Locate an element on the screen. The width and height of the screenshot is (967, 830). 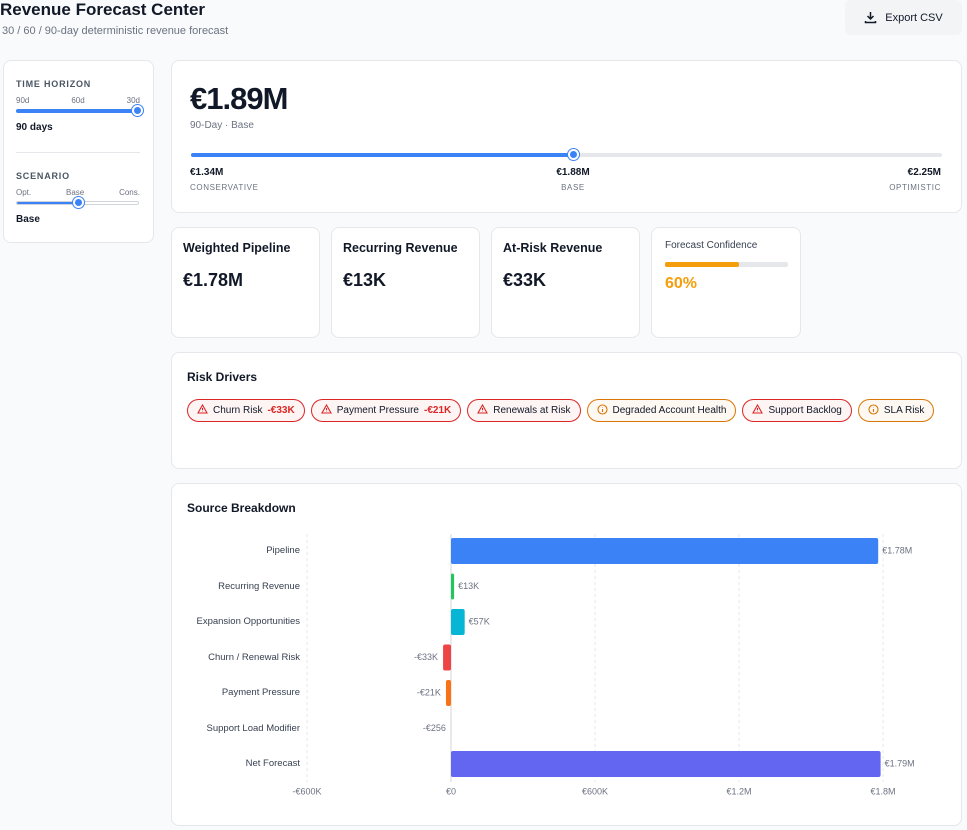
value-label: €1.78M is located at coordinates (897, 550).